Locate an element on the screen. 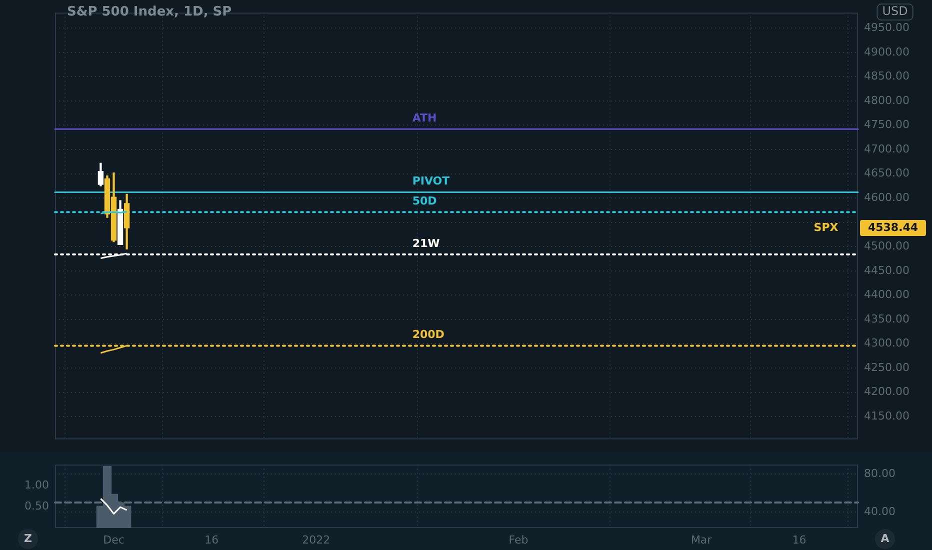  text: USD is located at coordinates (895, 11).